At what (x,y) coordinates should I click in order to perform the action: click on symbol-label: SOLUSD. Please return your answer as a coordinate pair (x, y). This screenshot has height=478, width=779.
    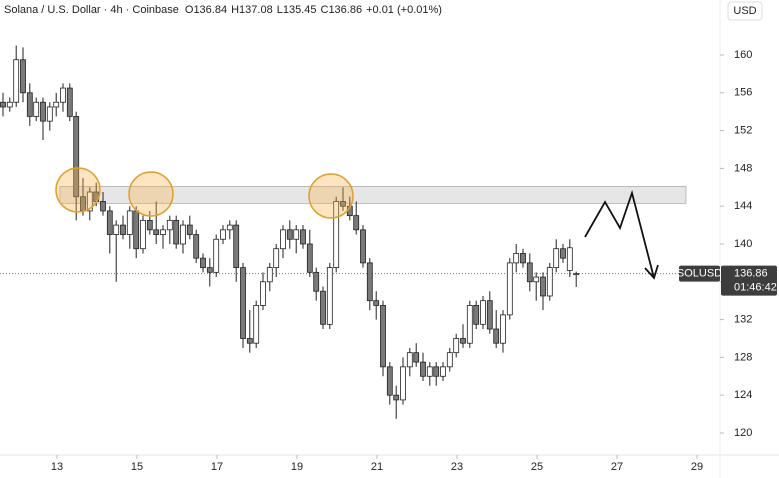
    Looking at the image, I should click on (699, 274).